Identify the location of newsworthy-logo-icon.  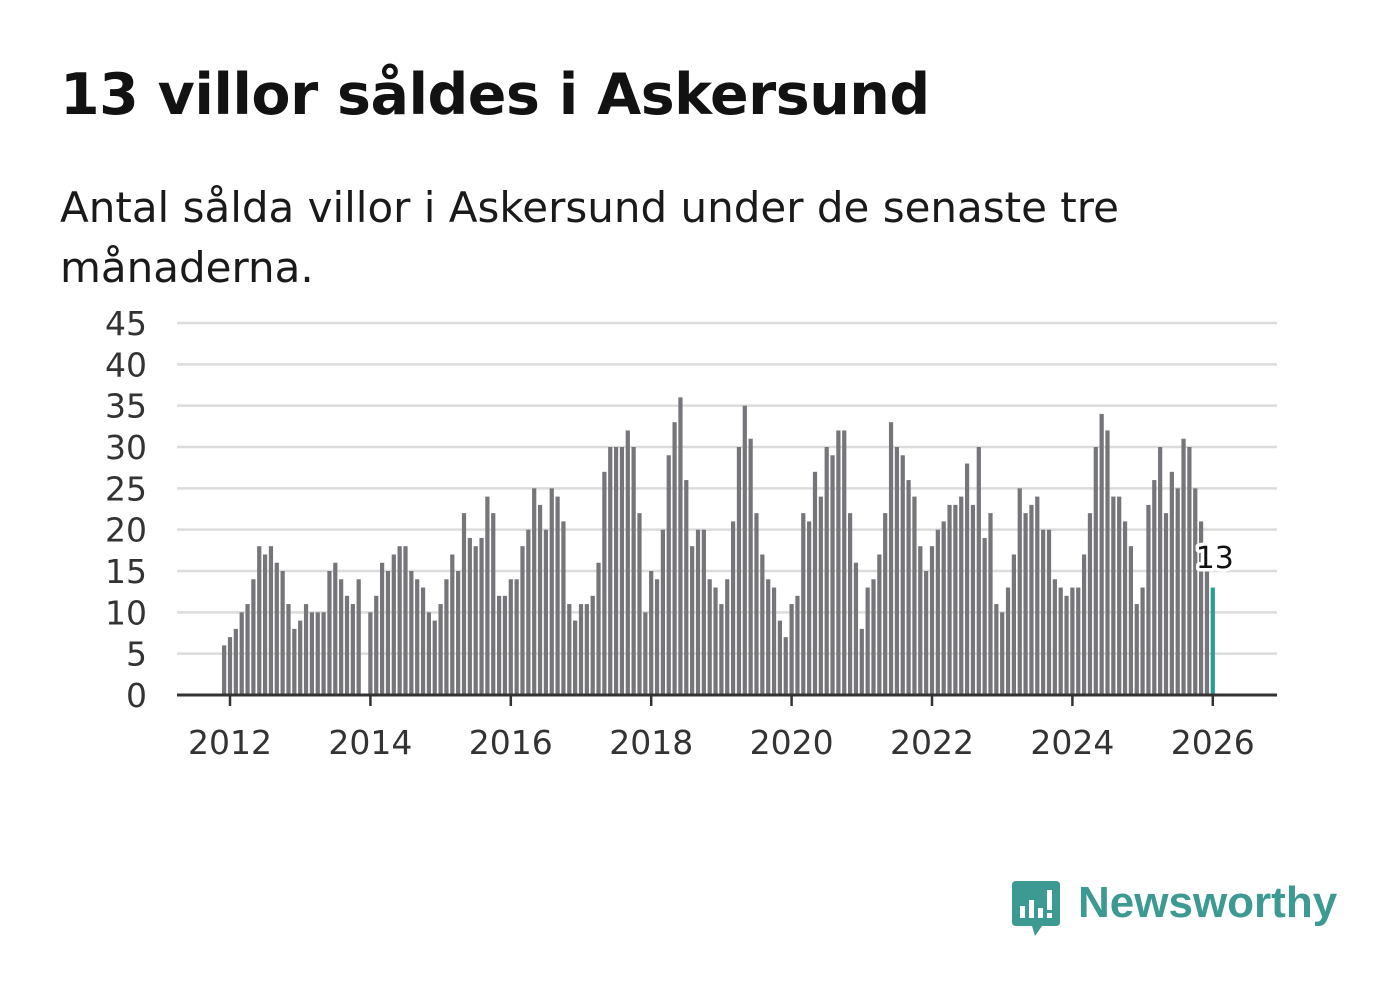
(1036, 908).